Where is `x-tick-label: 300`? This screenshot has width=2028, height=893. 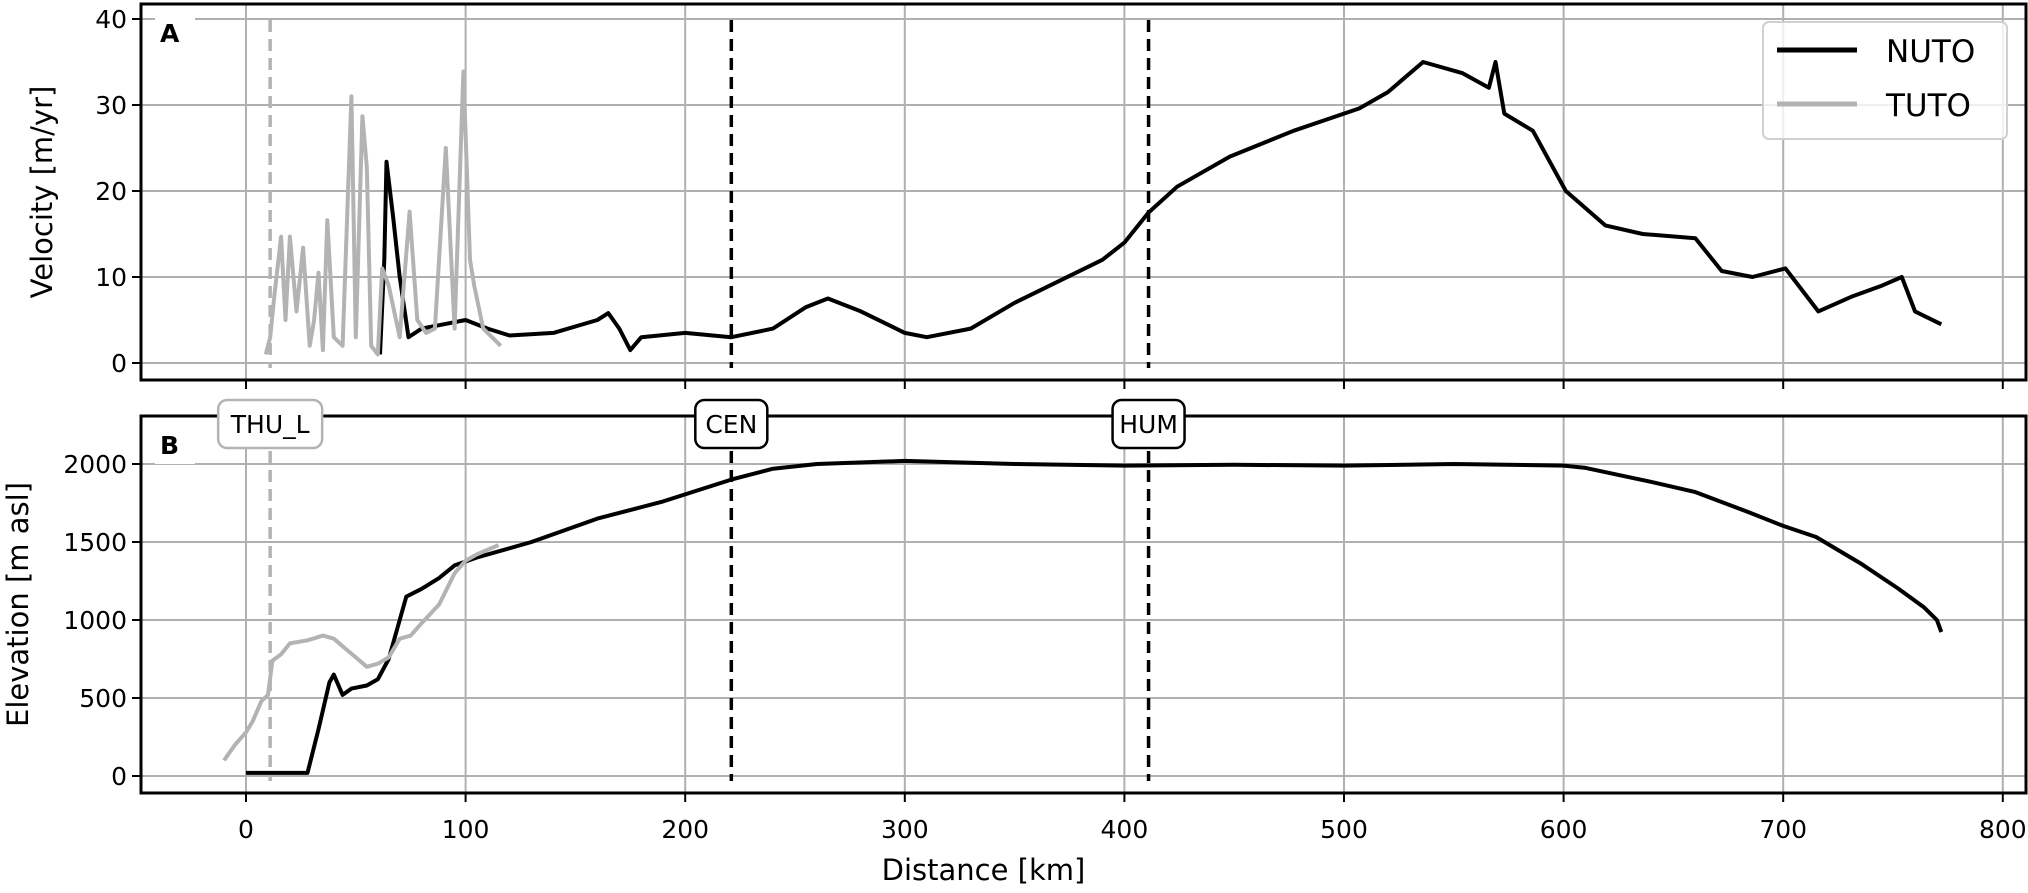
x-tick-label: 300 is located at coordinates (905, 829).